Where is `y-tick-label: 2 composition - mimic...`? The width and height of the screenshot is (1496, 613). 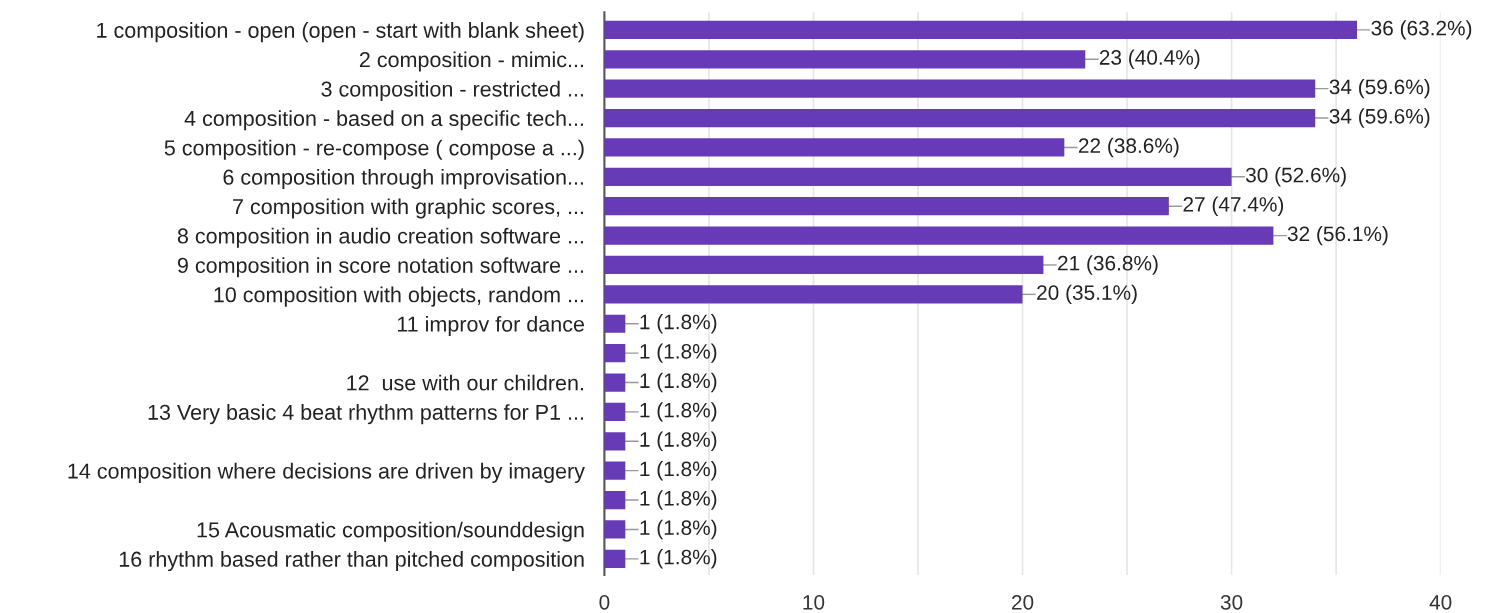 y-tick-label: 2 composition - mimic... is located at coordinates (471, 61).